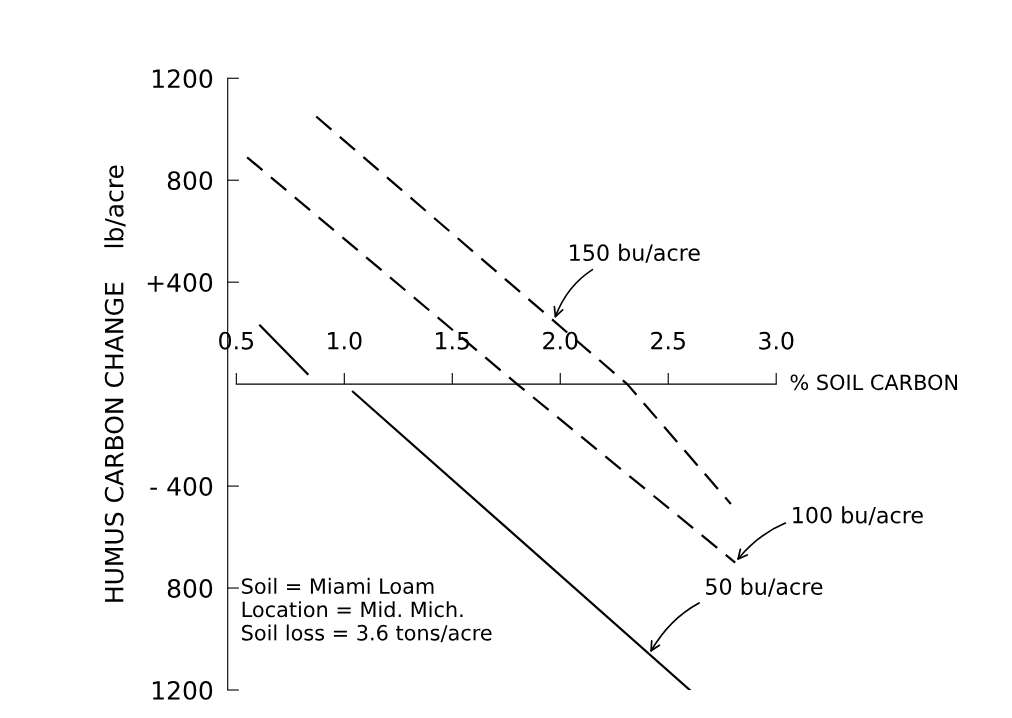 This screenshot has width=1012, height=718. What do you see at coordinates (345, 340) in the screenshot?
I see `x-tick-label: 1.0` at bounding box center [345, 340].